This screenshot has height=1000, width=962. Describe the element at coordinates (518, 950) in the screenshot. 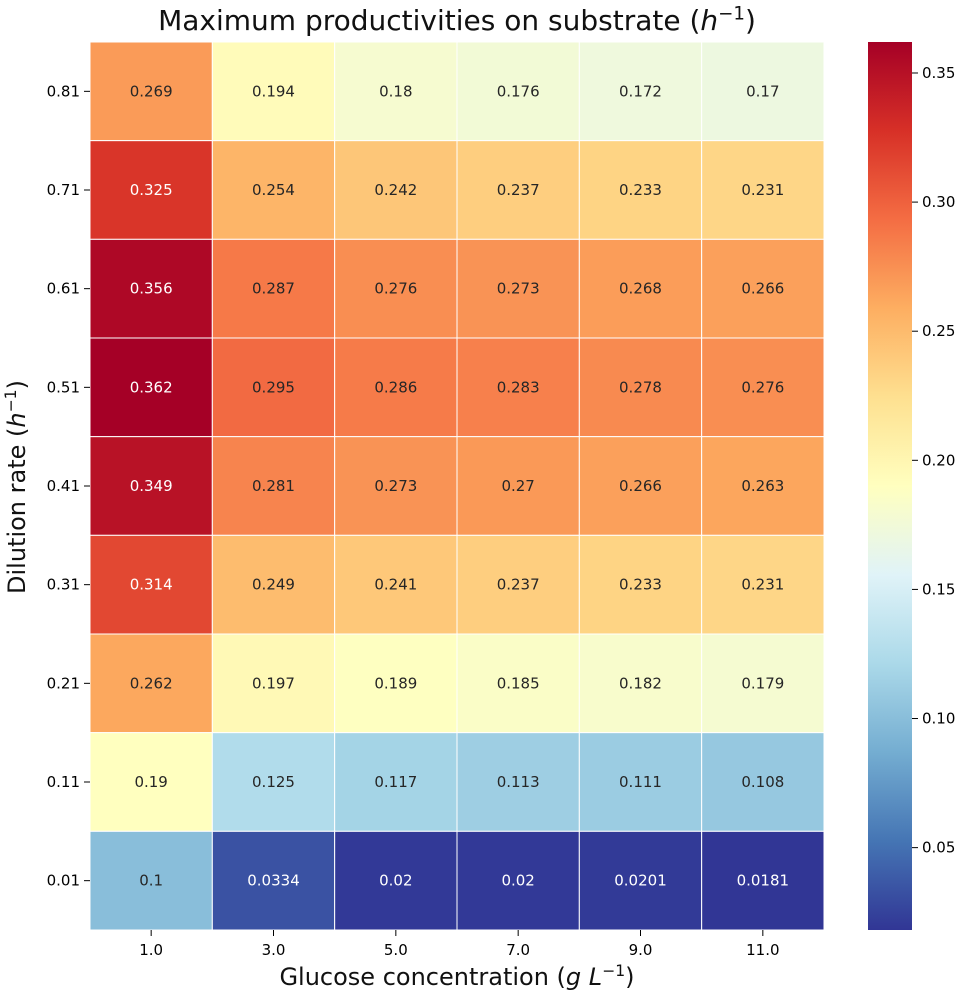

I see `x-tick-label: 7.0` at that location.